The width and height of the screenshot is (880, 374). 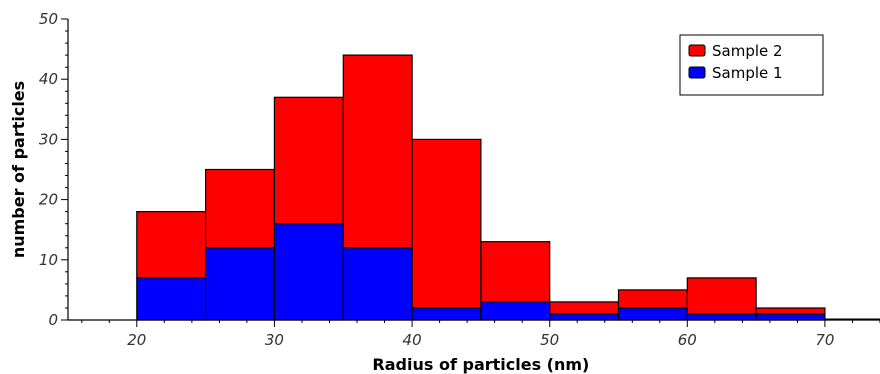 I want to click on legend-label-sample-1: Sample 1, so click(x=747, y=73).